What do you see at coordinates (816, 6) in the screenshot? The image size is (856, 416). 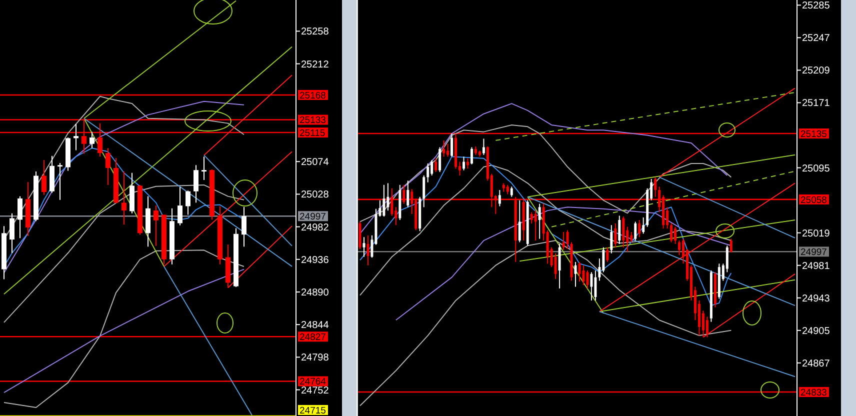 I see `y-tick-label: 25285` at bounding box center [816, 6].